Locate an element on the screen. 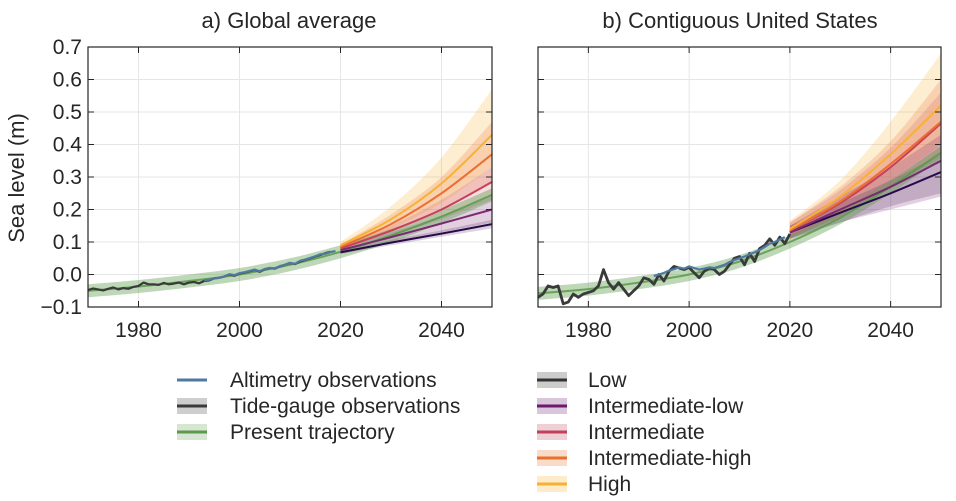  panel-a-intermediate-high-line is located at coordinates (416, 200).